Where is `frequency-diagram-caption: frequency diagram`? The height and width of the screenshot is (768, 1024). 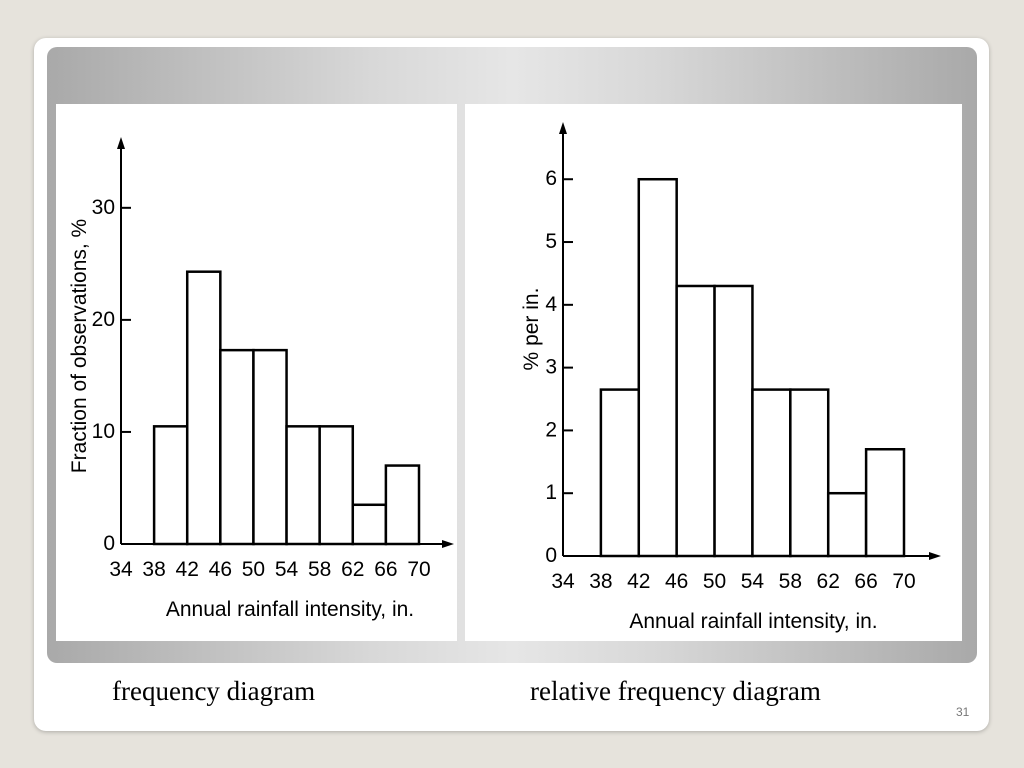 frequency-diagram-caption: frequency diagram is located at coordinates (214, 691).